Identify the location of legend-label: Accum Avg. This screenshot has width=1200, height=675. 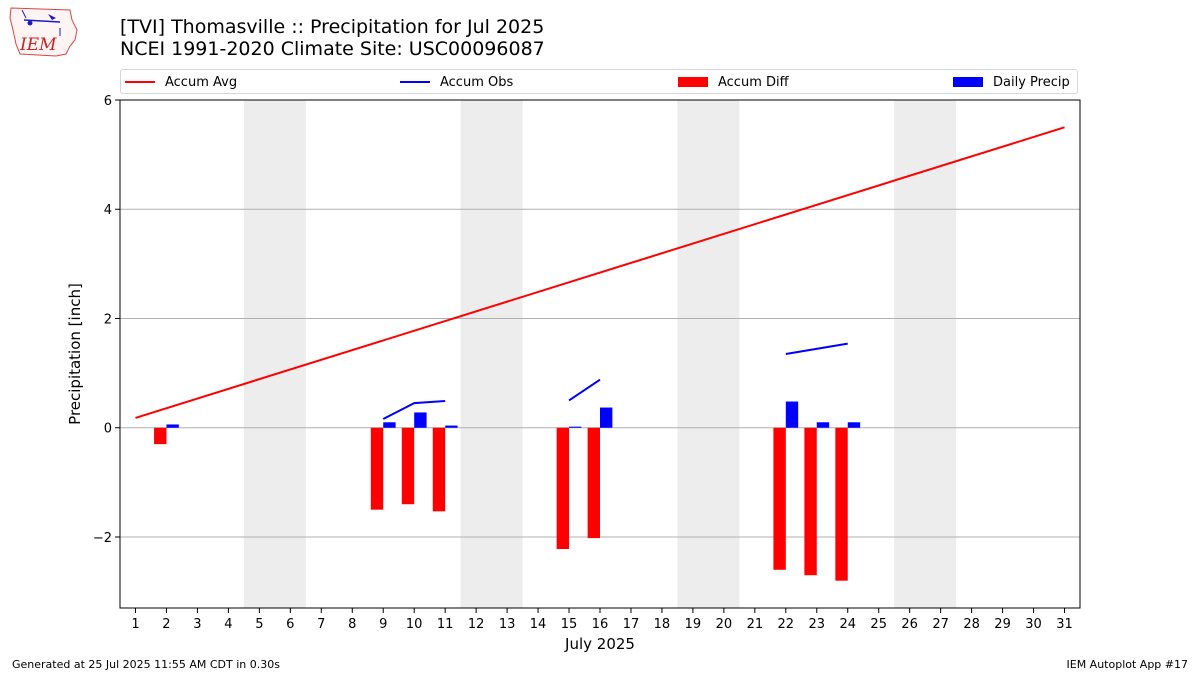
(201, 82).